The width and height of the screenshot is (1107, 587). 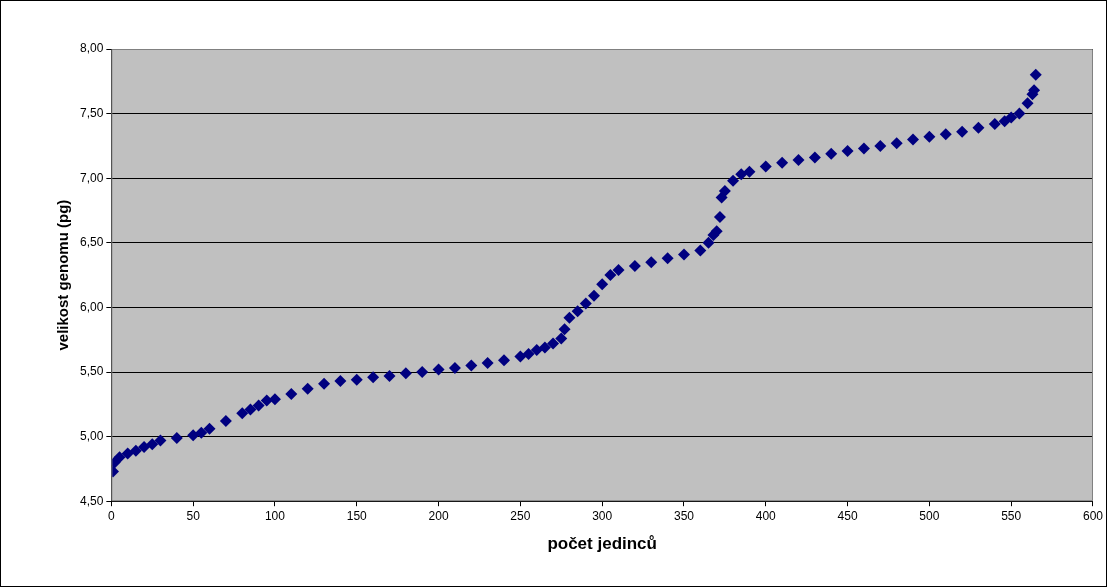 What do you see at coordinates (602, 515) in the screenshot?
I see `x-tick-label: 300` at bounding box center [602, 515].